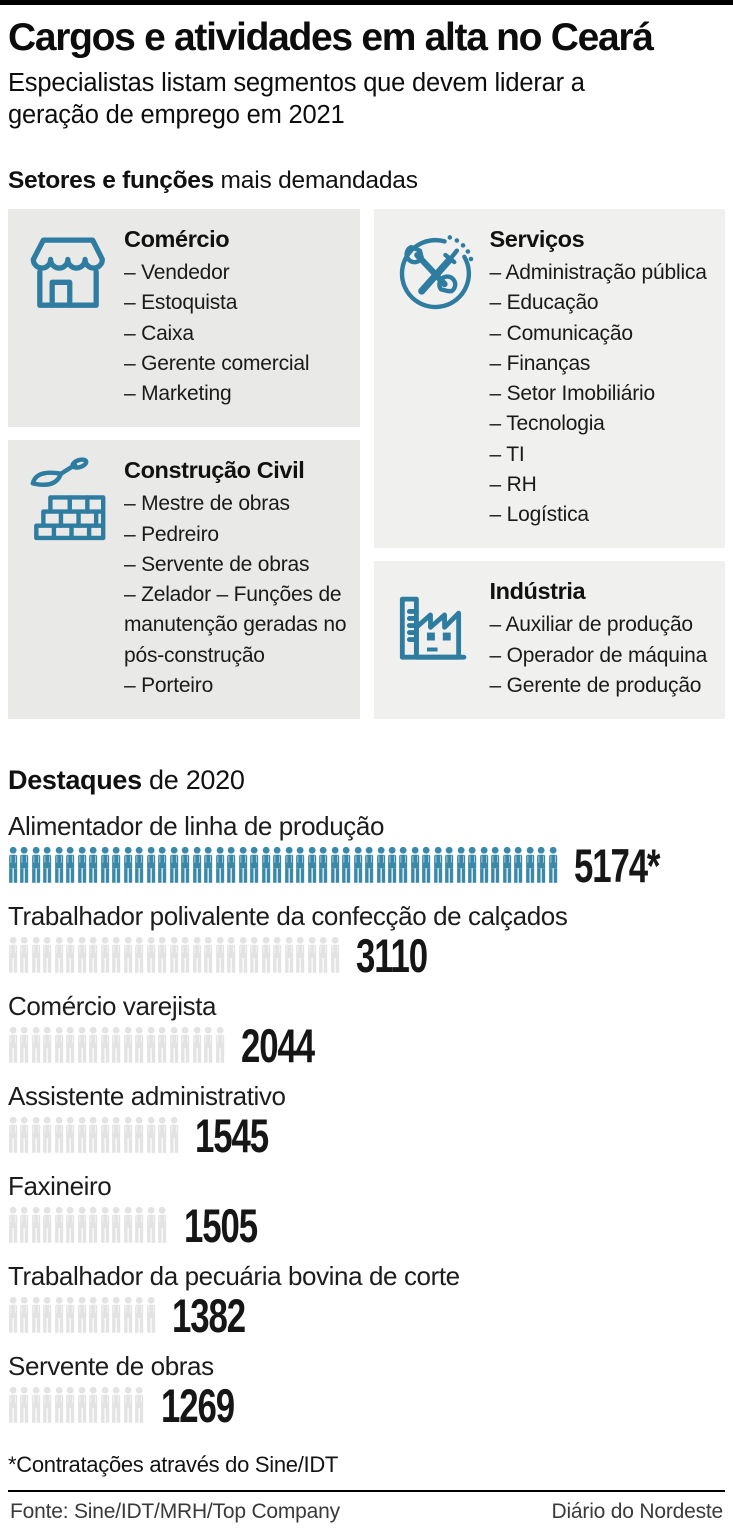 Image resolution: width=733 pixels, height=1536 pixels. Describe the element at coordinates (196, 826) in the screenshot. I see `pictogram-row-label: Alimentador de linha de produção` at that location.